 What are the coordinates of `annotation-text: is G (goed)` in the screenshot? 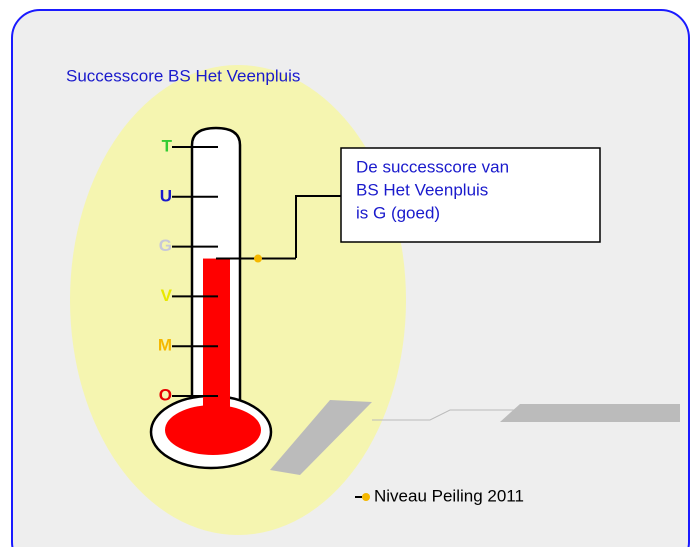 It's located at (398, 212).